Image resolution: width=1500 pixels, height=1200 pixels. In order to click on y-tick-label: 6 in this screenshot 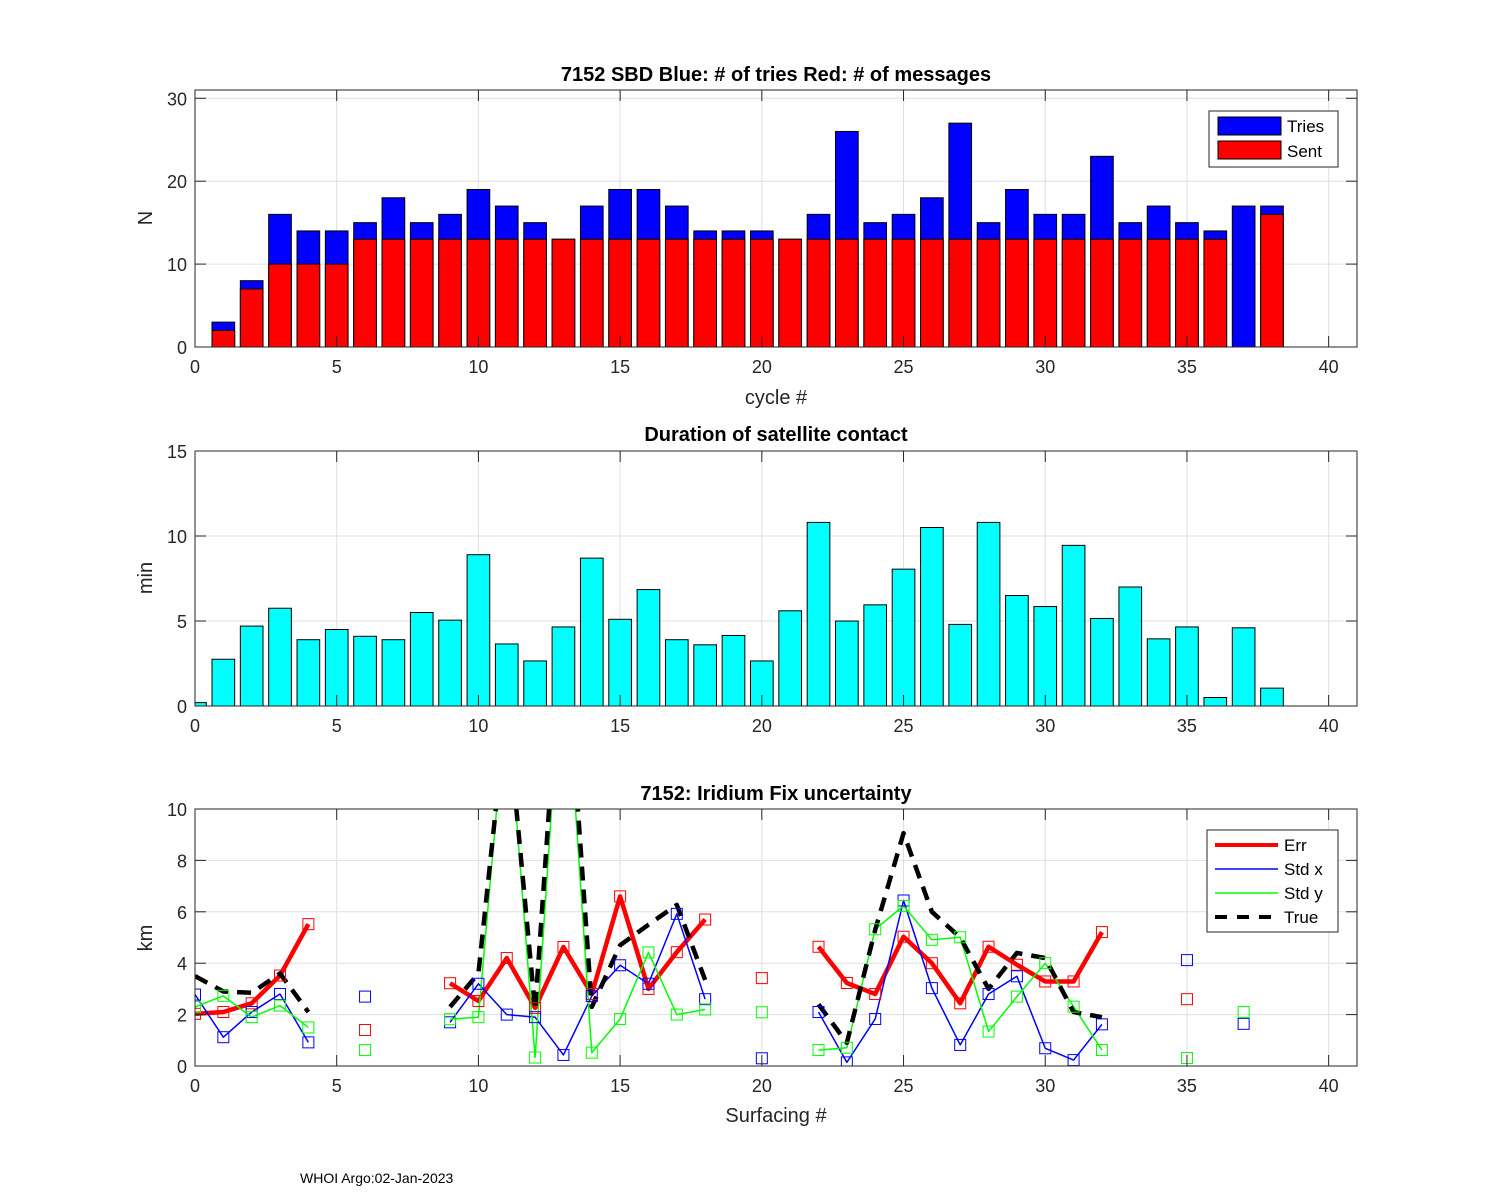, I will do `click(182, 913)`.